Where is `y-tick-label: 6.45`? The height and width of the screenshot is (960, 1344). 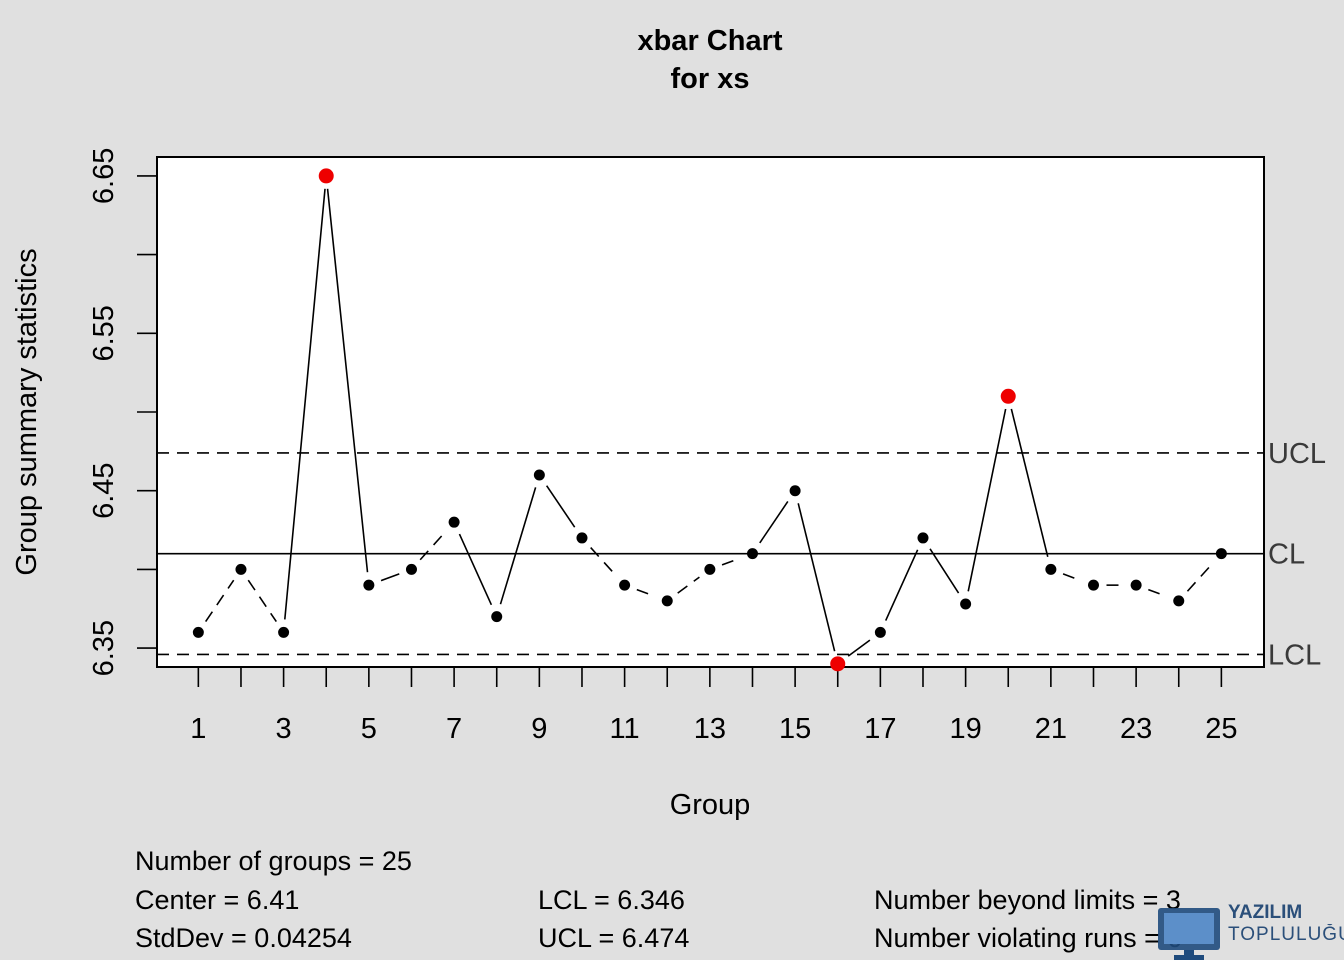 y-tick-label: 6.45 is located at coordinates (104, 490).